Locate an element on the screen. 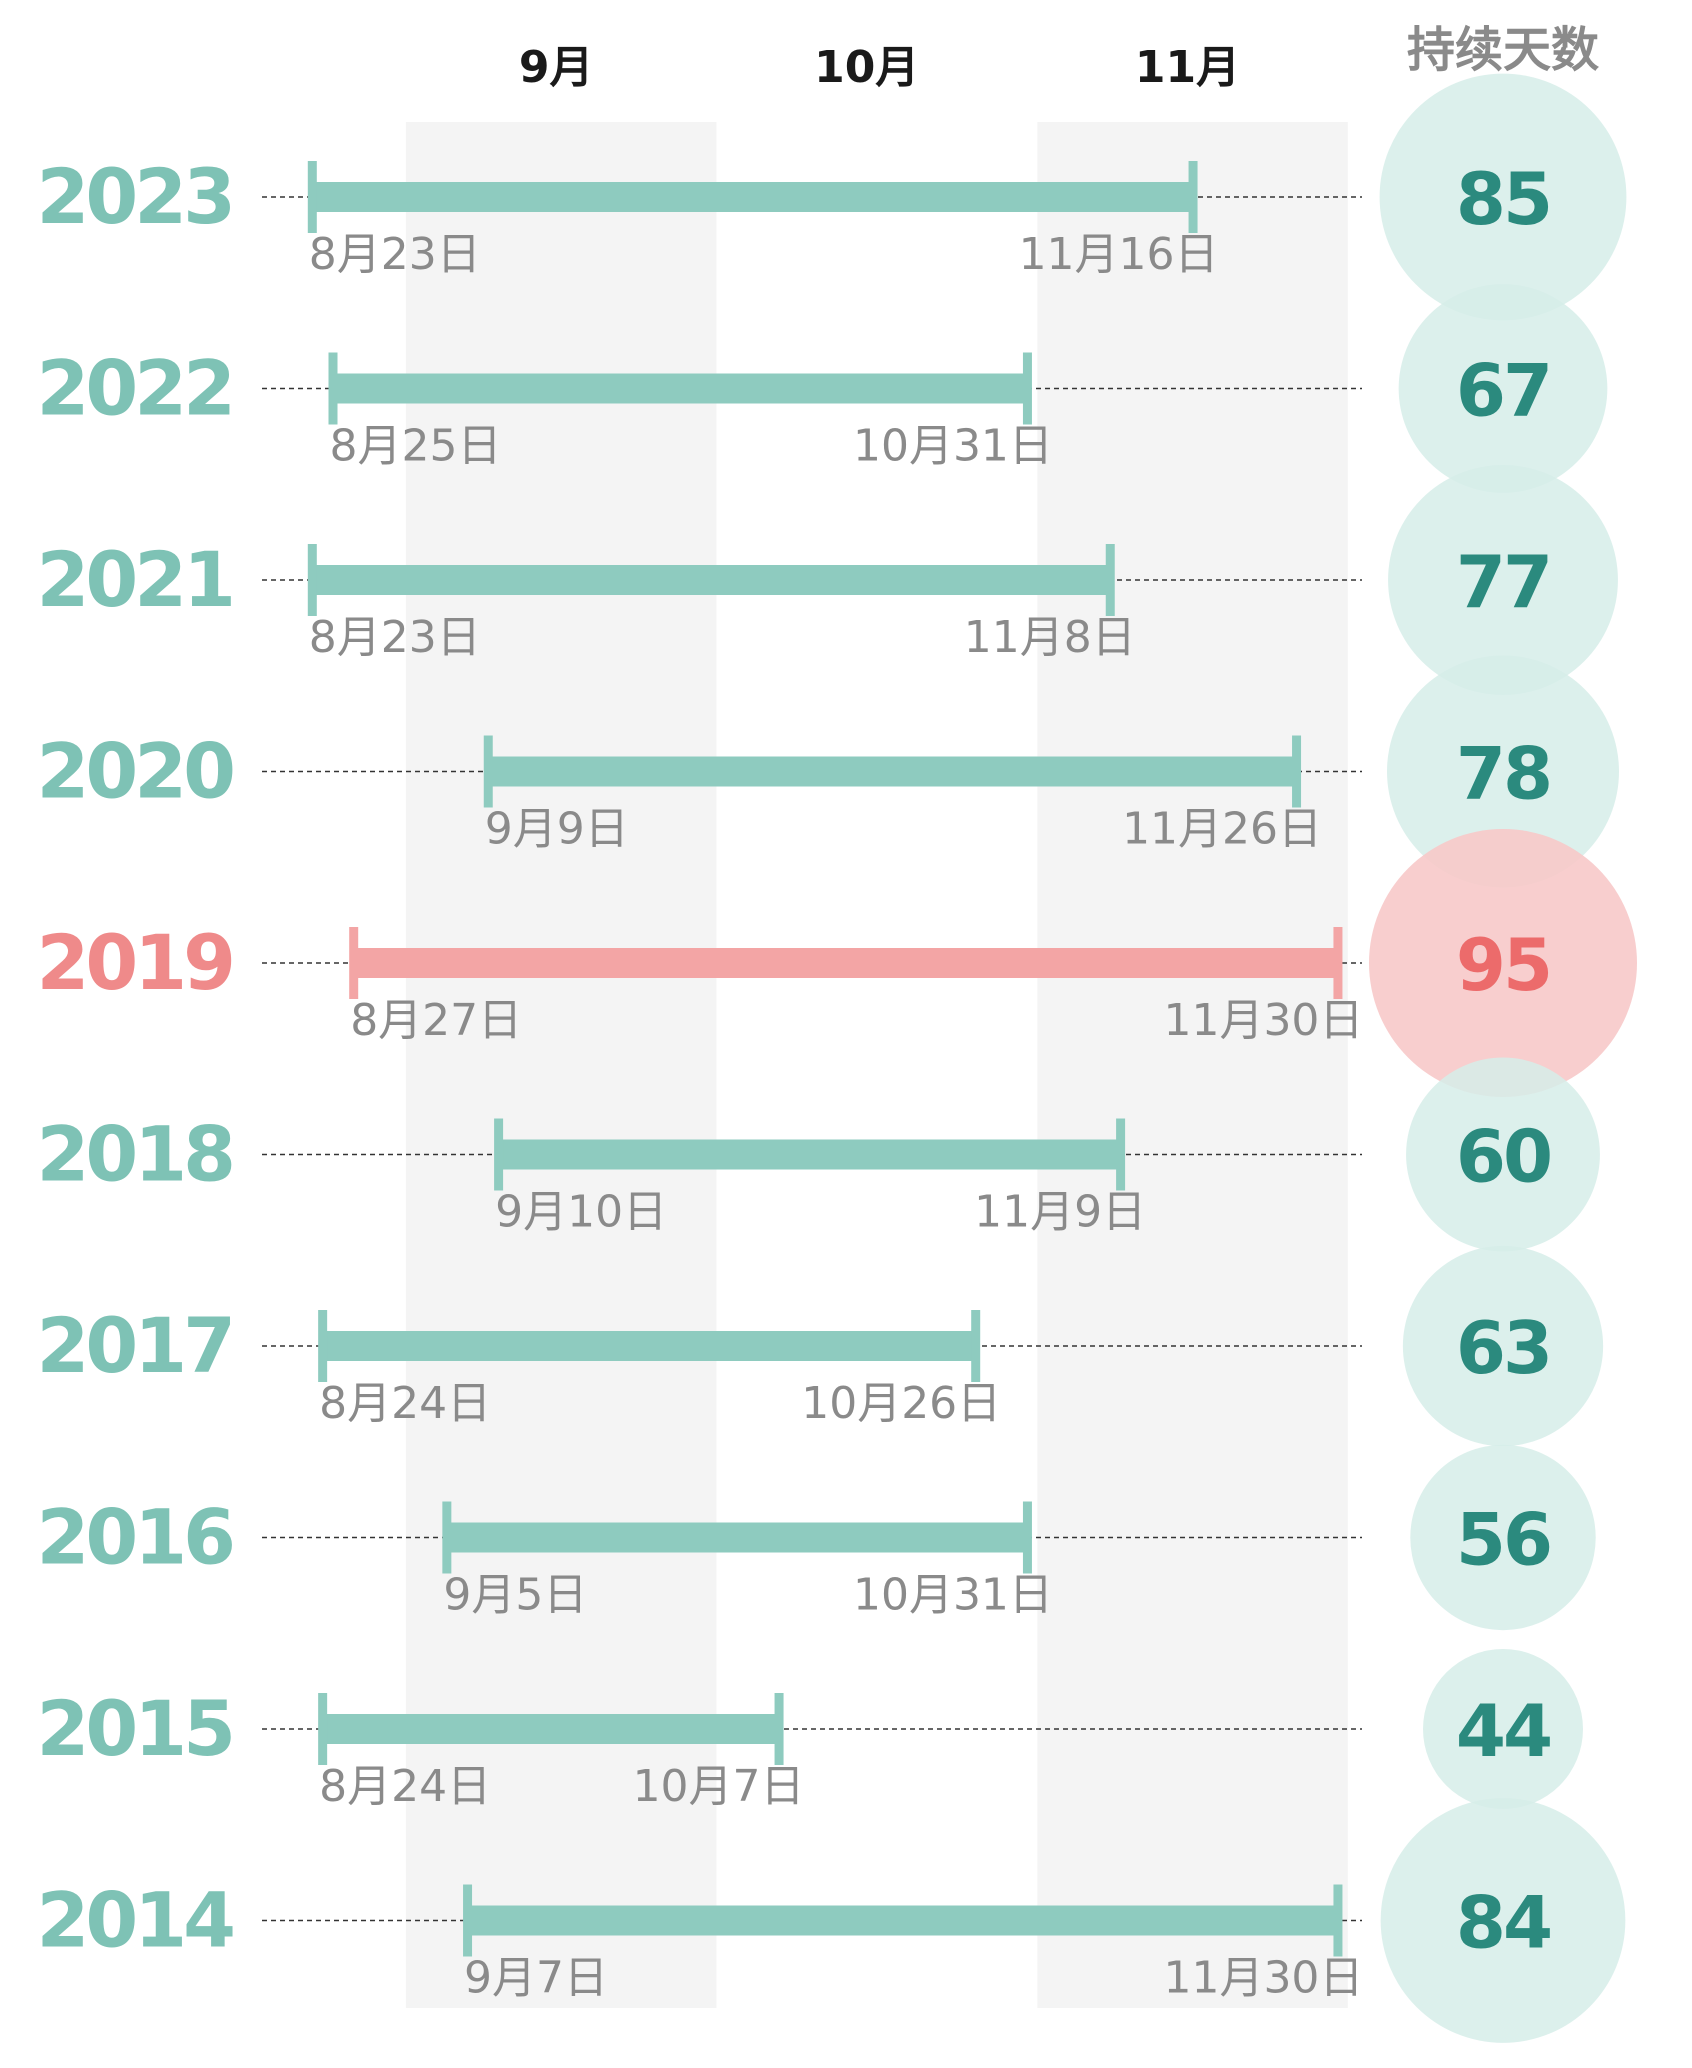 This screenshot has width=1692, height=2068. end-date-label: 11月26日 is located at coordinates (1222, 829).